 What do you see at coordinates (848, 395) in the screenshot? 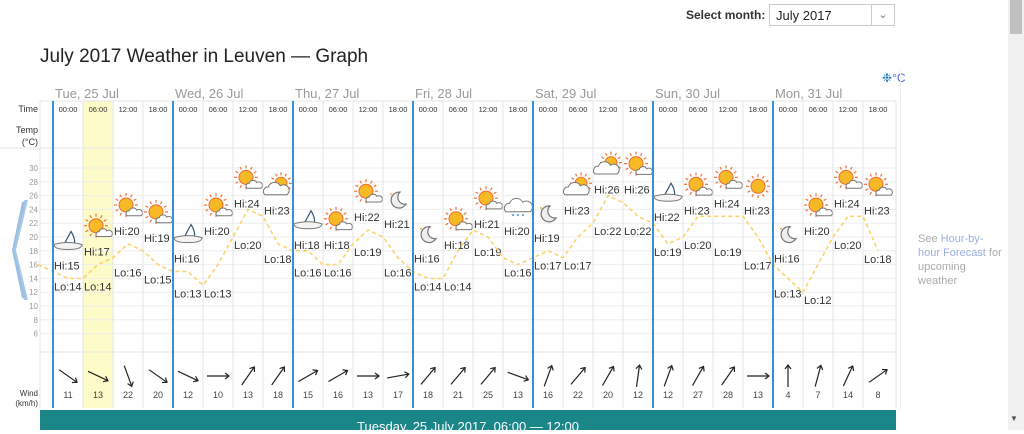
I see `wind-speed-label: 14` at bounding box center [848, 395].